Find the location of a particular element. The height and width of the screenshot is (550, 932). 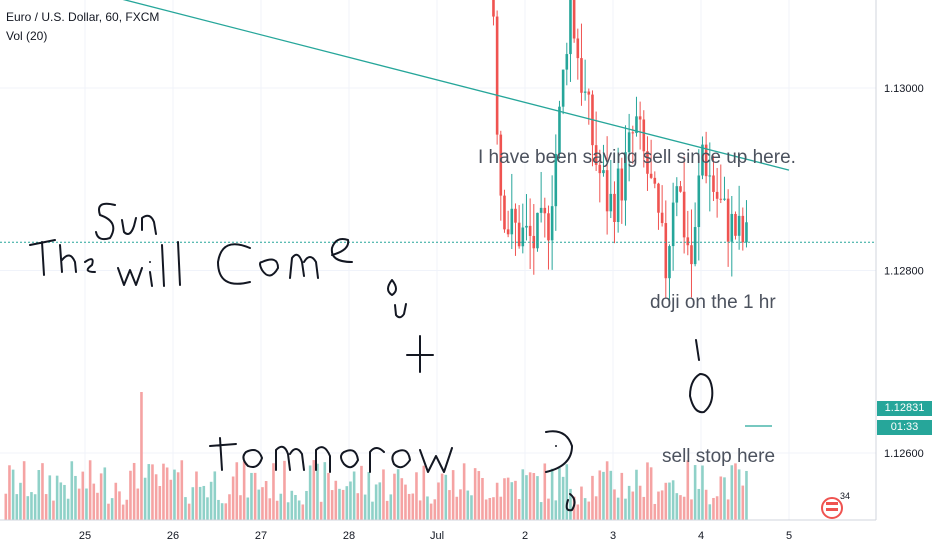

x-tick-label: 5 is located at coordinates (789, 536).